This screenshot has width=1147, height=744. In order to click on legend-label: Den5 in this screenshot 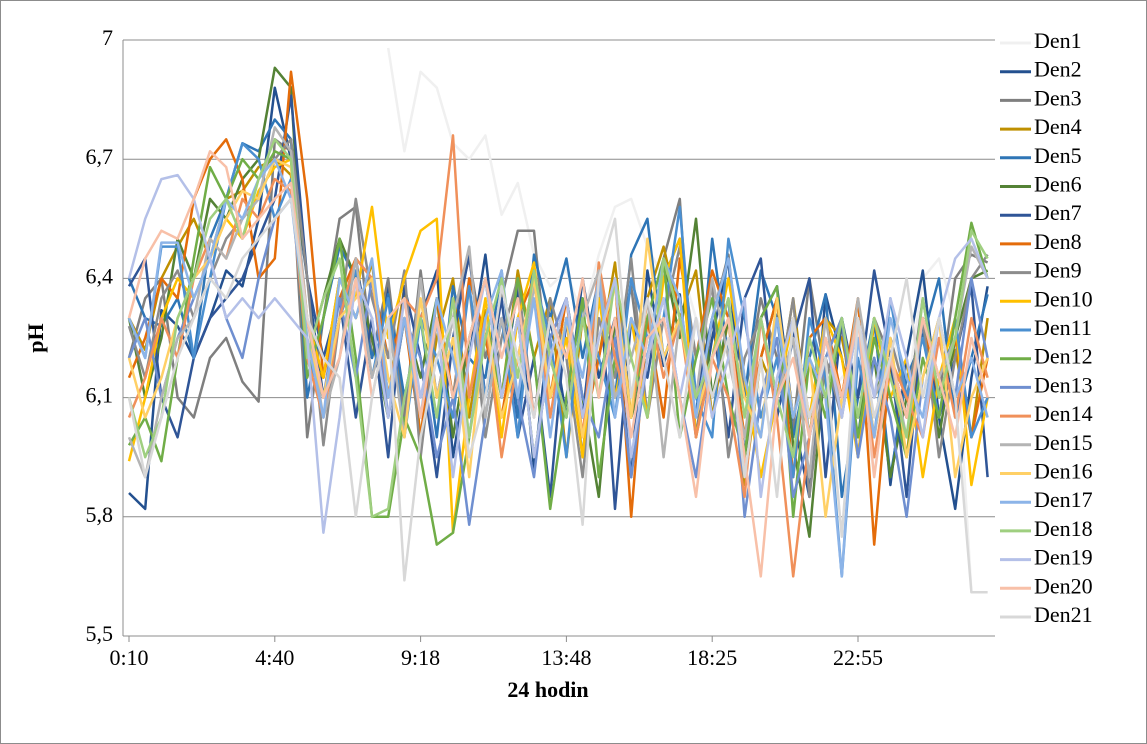, I will do `click(1058, 155)`.